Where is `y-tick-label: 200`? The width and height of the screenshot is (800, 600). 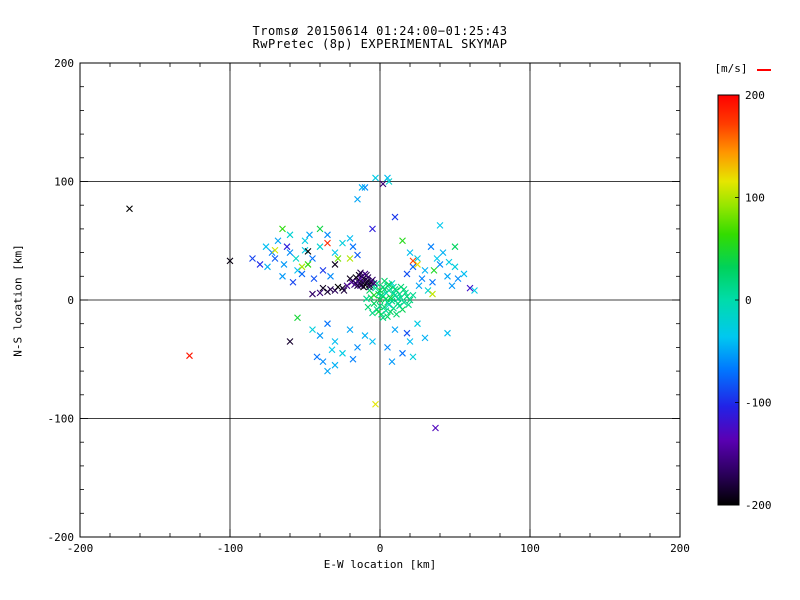
y-tick-label: 200 is located at coordinates (64, 63).